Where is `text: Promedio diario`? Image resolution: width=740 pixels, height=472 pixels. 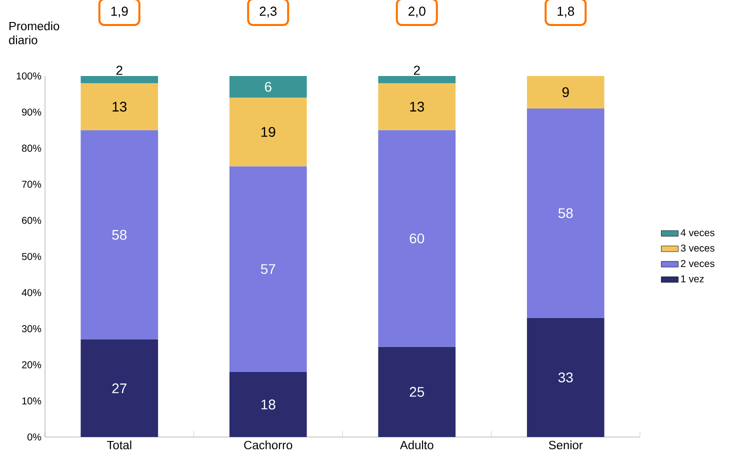
text: Promedio diario is located at coordinates (34, 33).